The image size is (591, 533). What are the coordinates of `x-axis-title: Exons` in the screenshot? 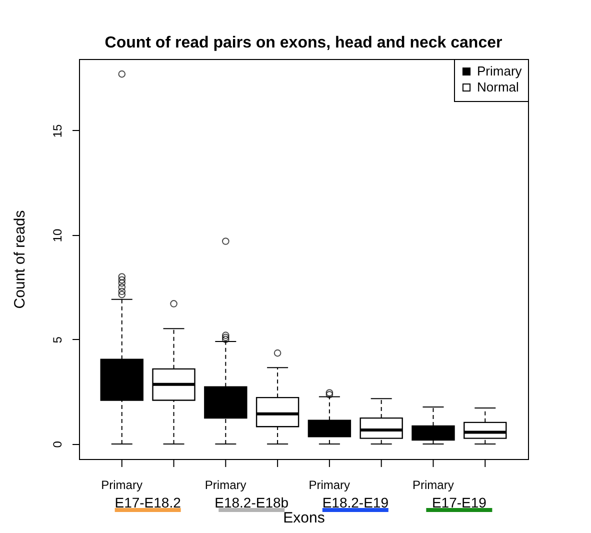 It's located at (304, 518).